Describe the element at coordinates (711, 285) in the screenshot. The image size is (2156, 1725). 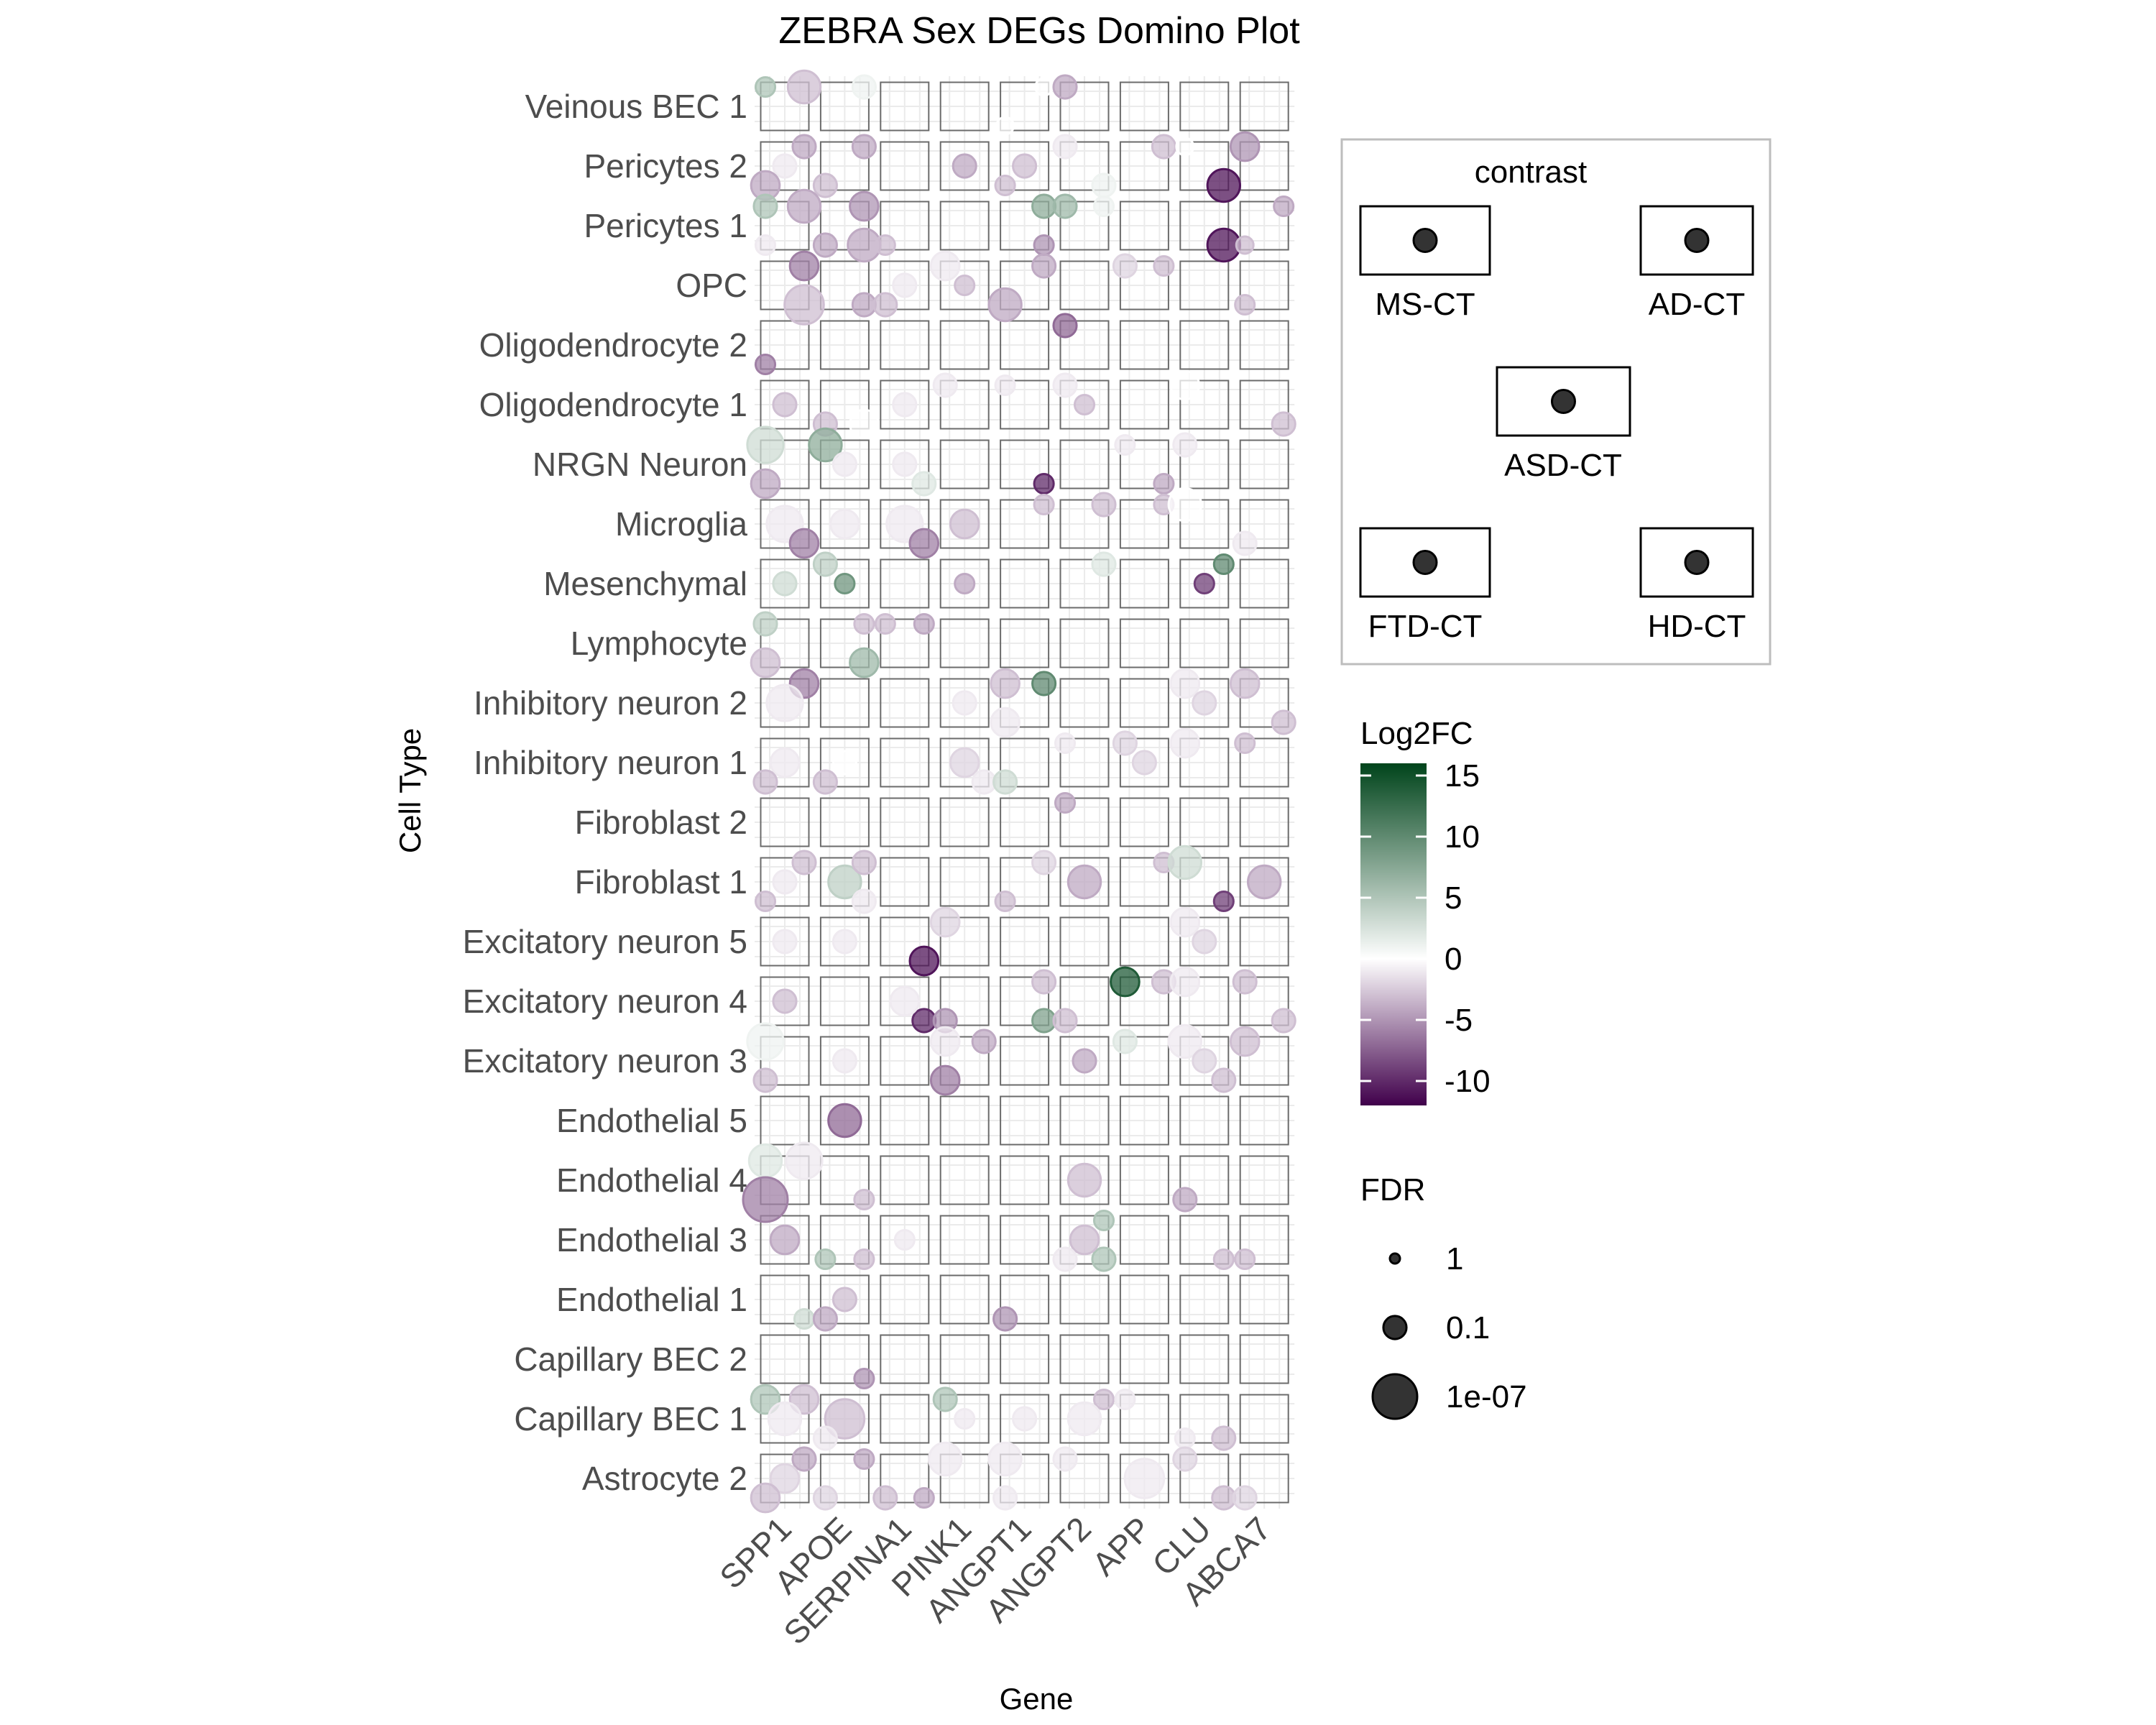
I see `y-tick-label: OPC` at that location.